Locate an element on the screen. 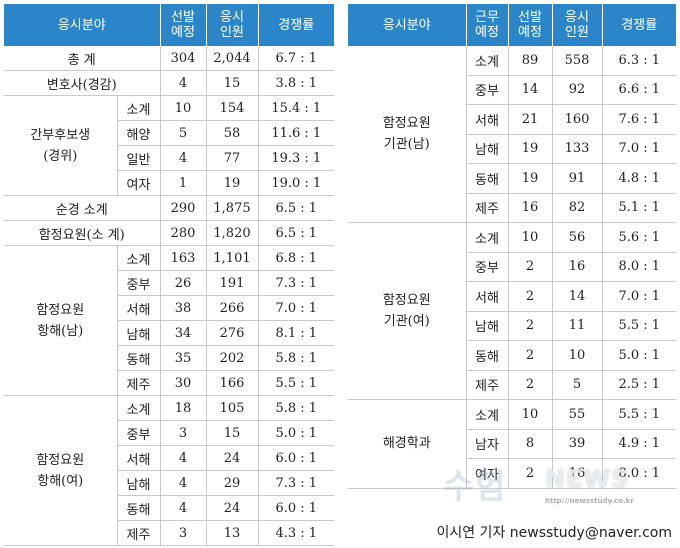  header-field: 응시분야 is located at coordinates (82, 25).